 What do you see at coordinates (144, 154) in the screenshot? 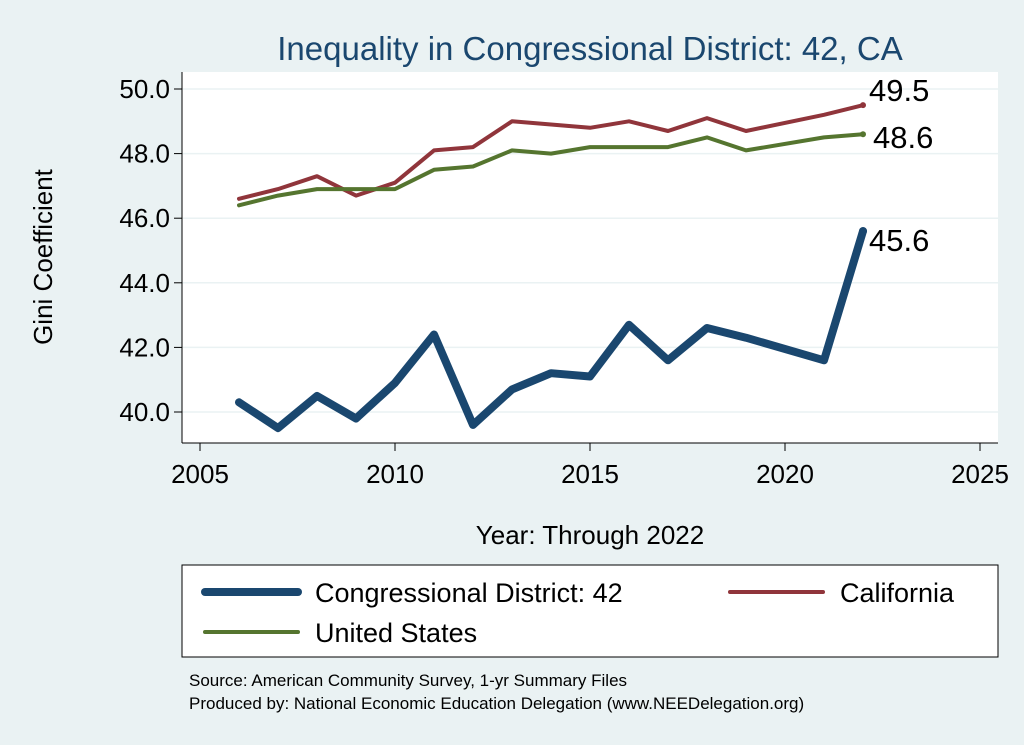
I see `y-tick-label: 48.0` at bounding box center [144, 154].